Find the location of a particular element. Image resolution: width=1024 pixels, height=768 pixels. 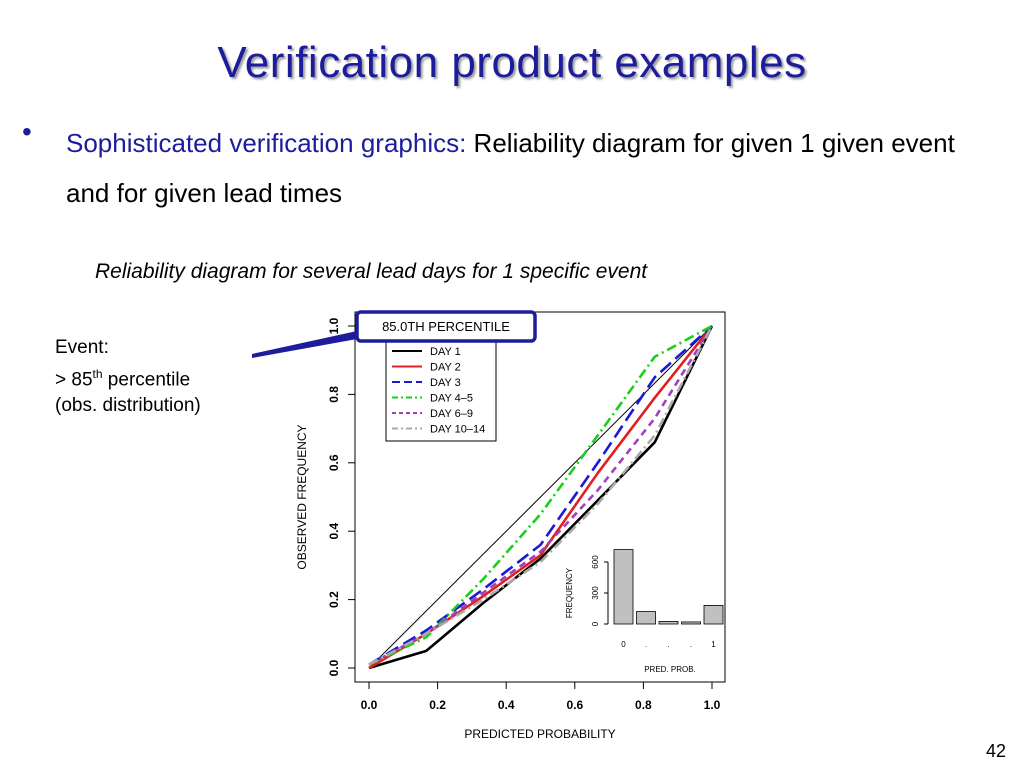

y-tick-label: 0.2 is located at coordinates (334, 599).